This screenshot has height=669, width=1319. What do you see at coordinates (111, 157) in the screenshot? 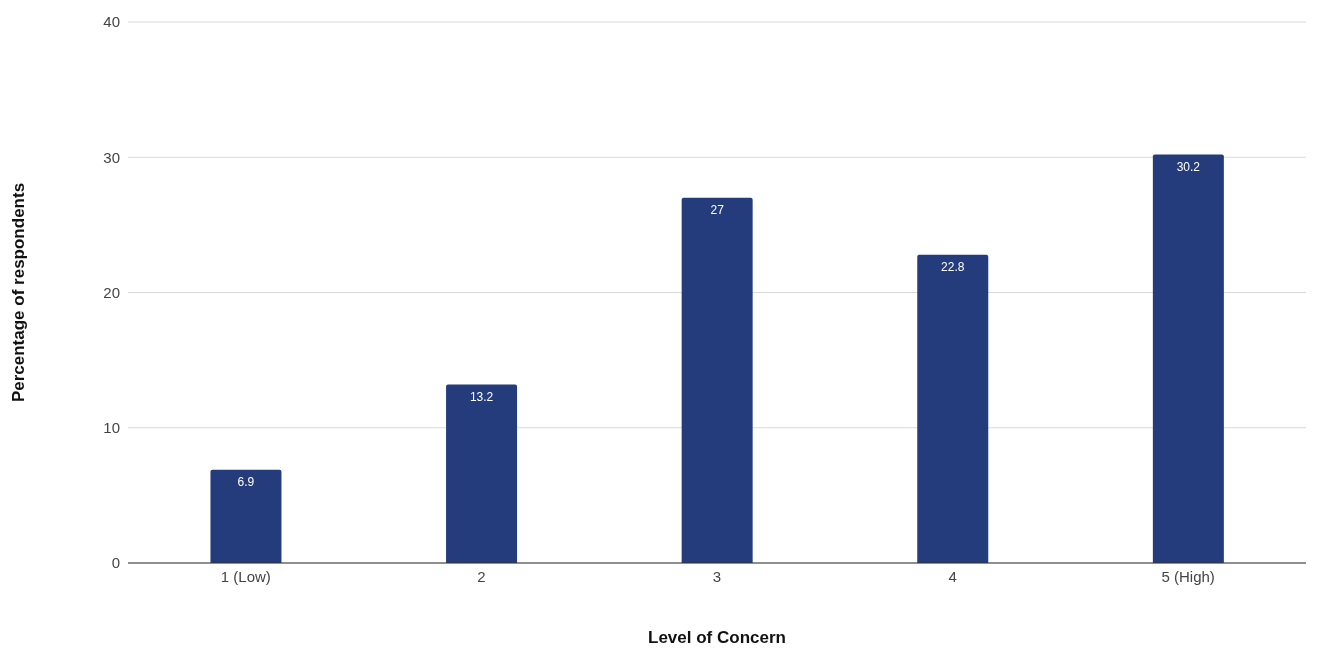
I see `y-tick-label: 30` at bounding box center [111, 157].